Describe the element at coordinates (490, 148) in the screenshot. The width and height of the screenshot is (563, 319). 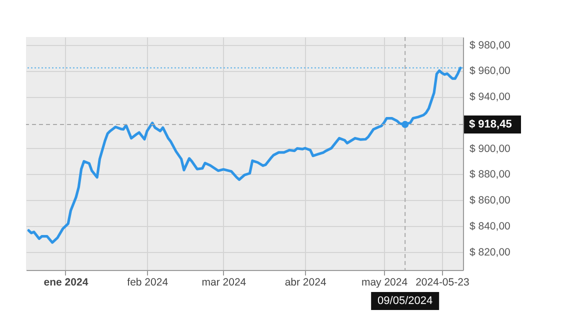
I see `y-tick-label: $ 900,00` at that location.